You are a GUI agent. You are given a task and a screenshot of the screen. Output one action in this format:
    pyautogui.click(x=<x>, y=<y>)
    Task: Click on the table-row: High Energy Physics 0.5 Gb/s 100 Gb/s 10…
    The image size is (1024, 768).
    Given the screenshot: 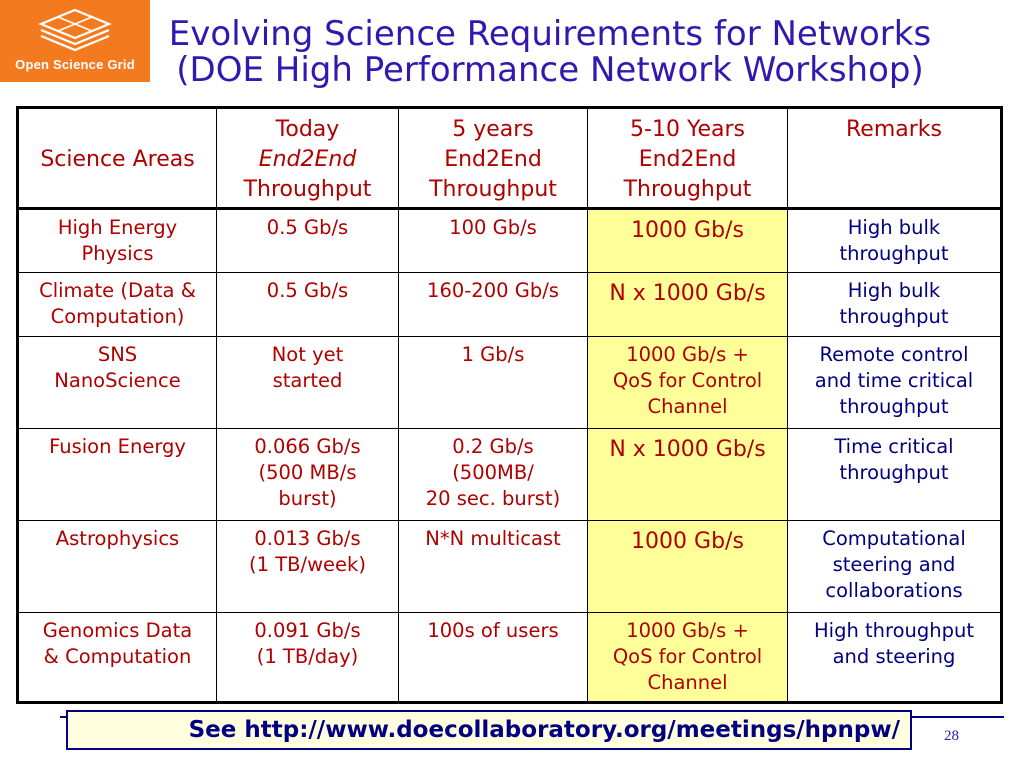 What is the action you would take?
    pyautogui.click(x=509, y=240)
    